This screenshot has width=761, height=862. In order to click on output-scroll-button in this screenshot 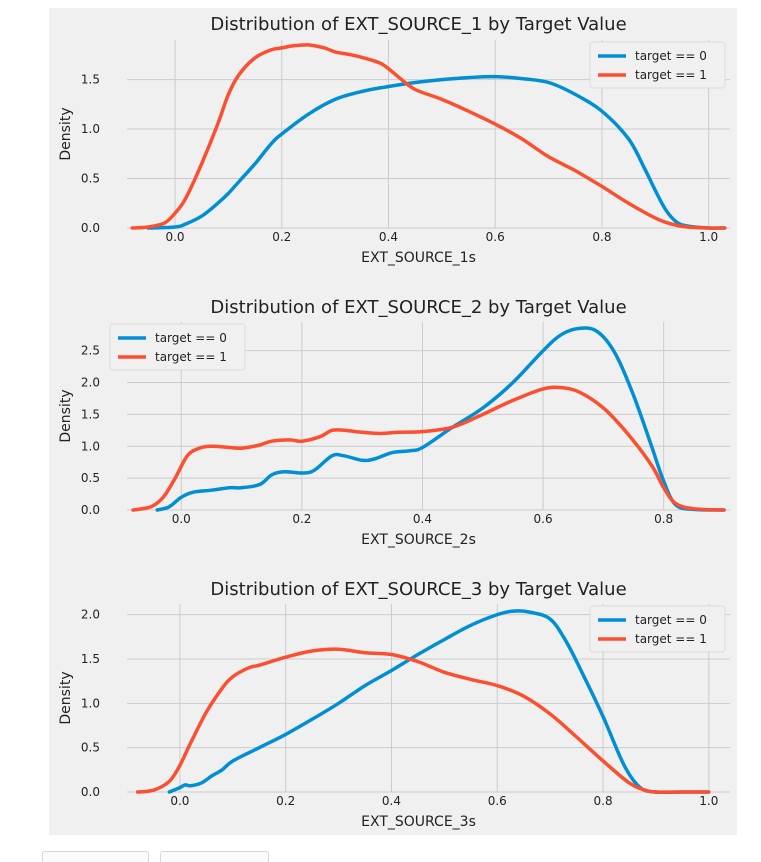, I will do `click(214, 856)`.